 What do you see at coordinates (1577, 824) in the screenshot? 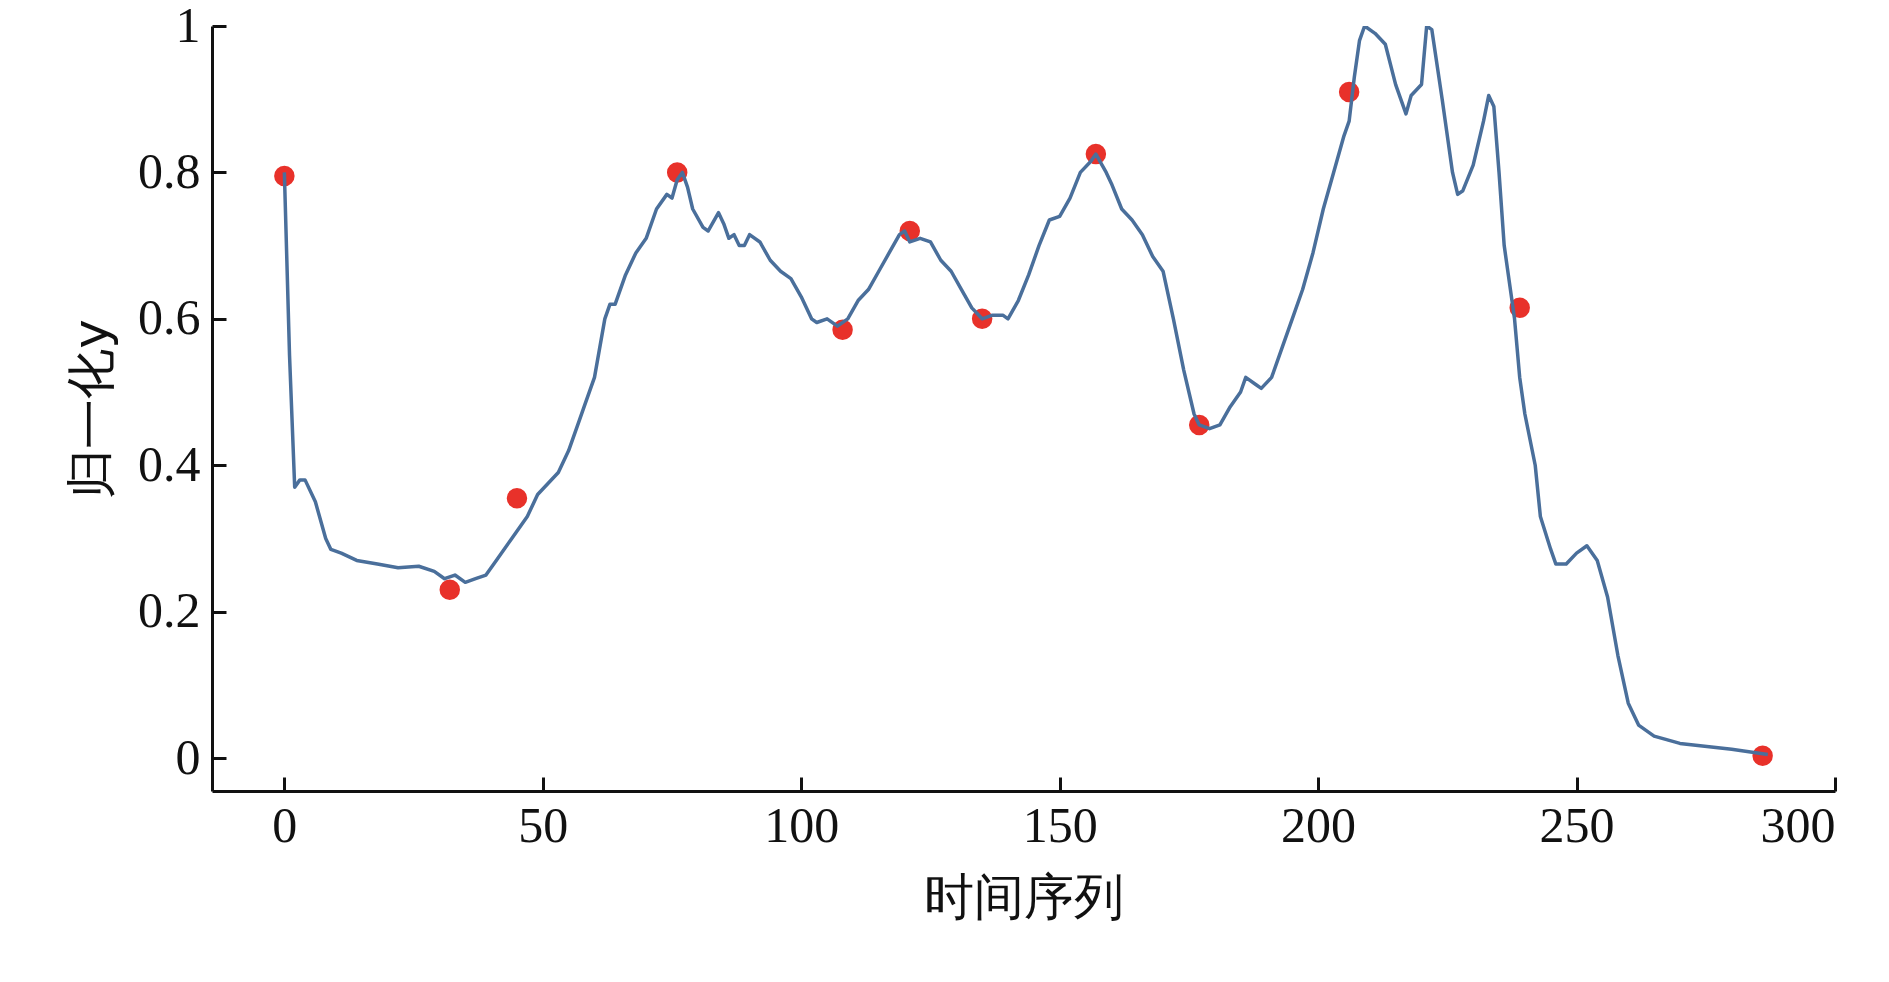
I see `x-tick-label: 250` at bounding box center [1577, 824].